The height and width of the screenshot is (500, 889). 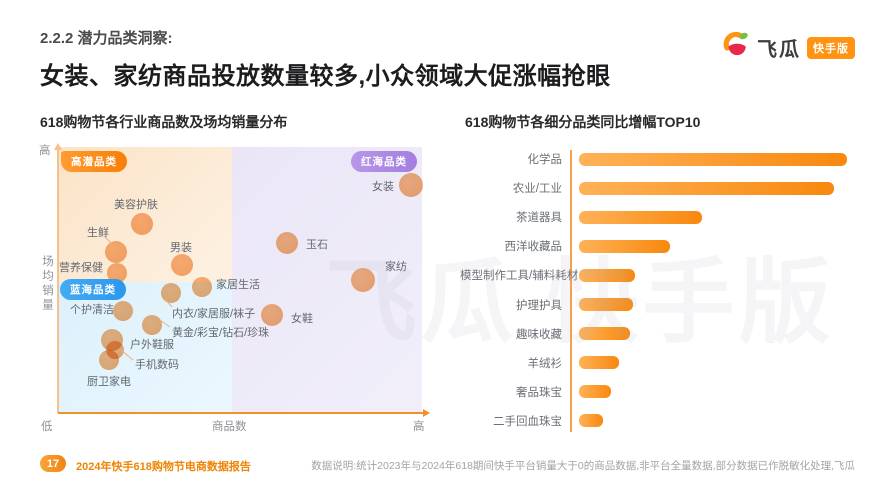 What do you see at coordinates (539, 305) in the screenshot?
I see `bar-category-label: 护理护具` at bounding box center [539, 305].